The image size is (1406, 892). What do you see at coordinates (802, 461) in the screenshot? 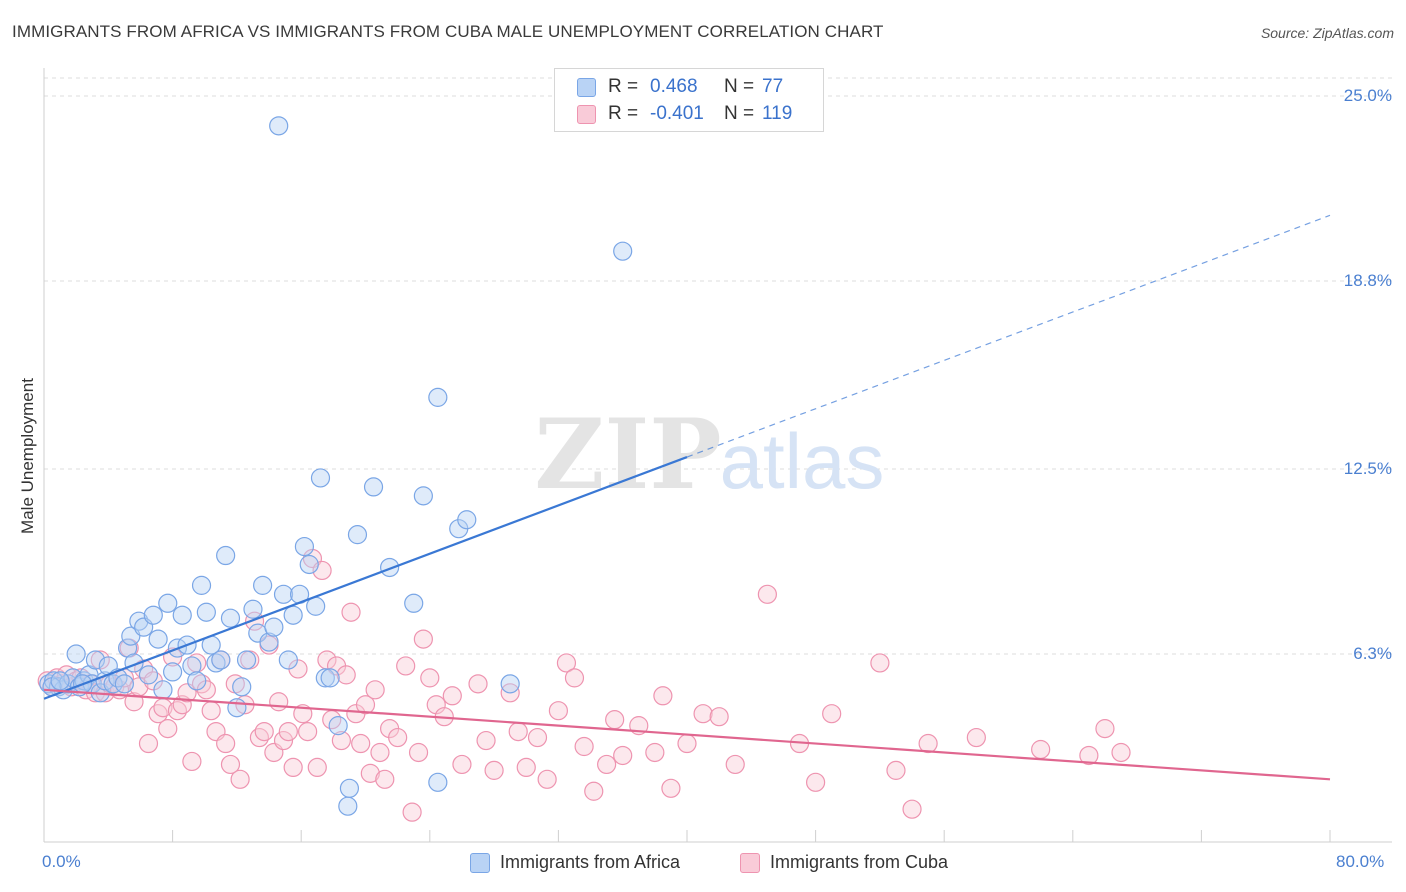
I see `watermark-atlas: atlas` at bounding box center [802, 461].